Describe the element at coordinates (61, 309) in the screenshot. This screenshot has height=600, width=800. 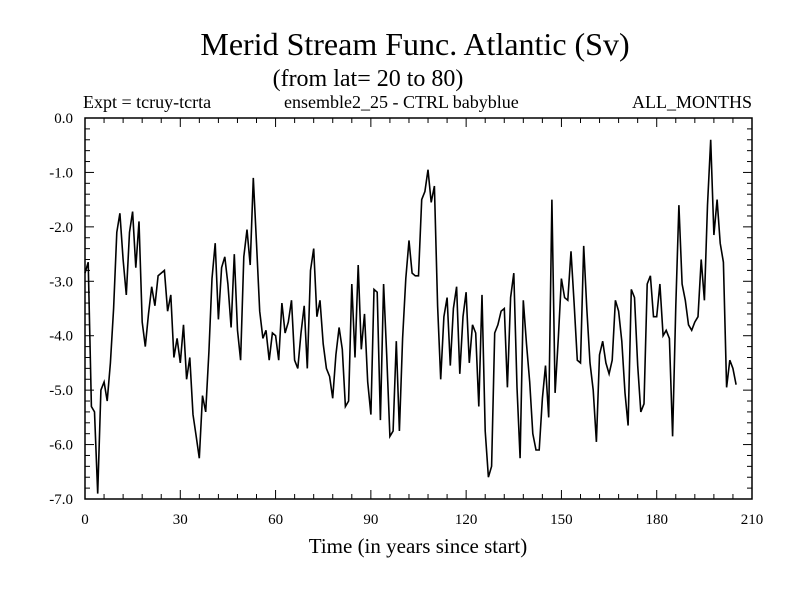
I see `y-axis-tick-labels: 0.0 -1.0 -2.0 -3.0 -4.0 -5.0 -6.0 -7.0` at that location.